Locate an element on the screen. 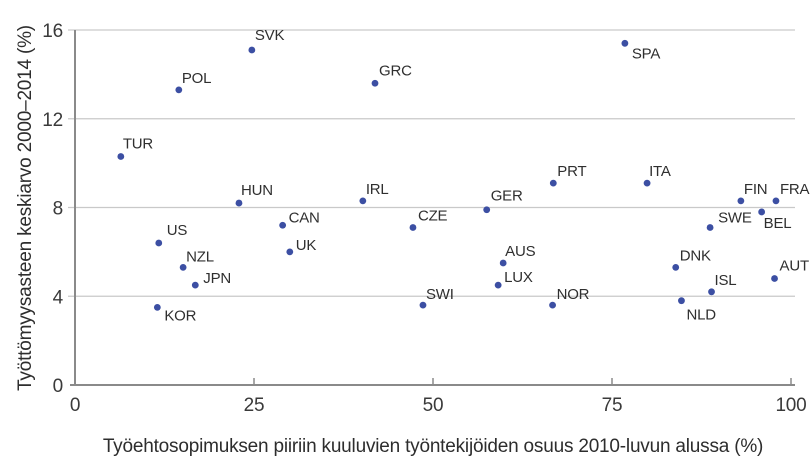  data-point-AUT is located at coordinates (774, 278).